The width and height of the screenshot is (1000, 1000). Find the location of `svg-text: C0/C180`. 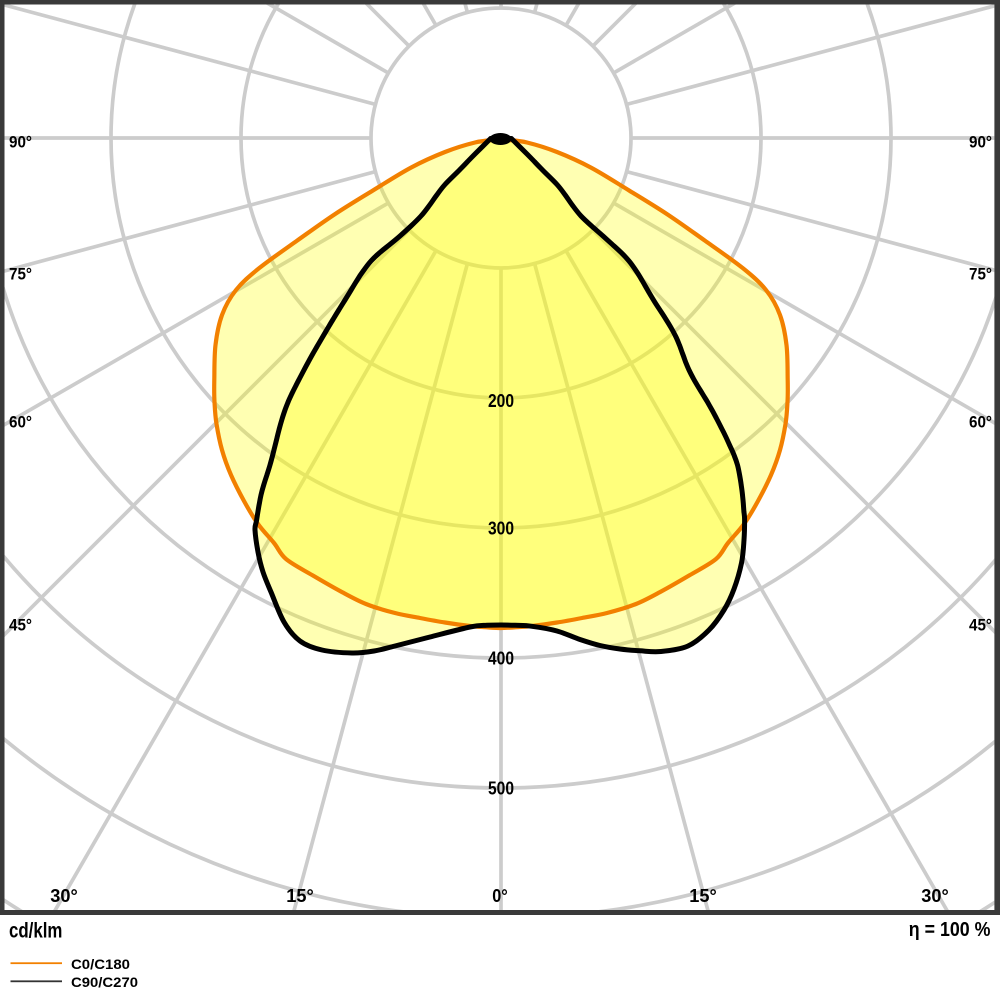

svg-text: C0/C180 is located at coordinates (100, 964).